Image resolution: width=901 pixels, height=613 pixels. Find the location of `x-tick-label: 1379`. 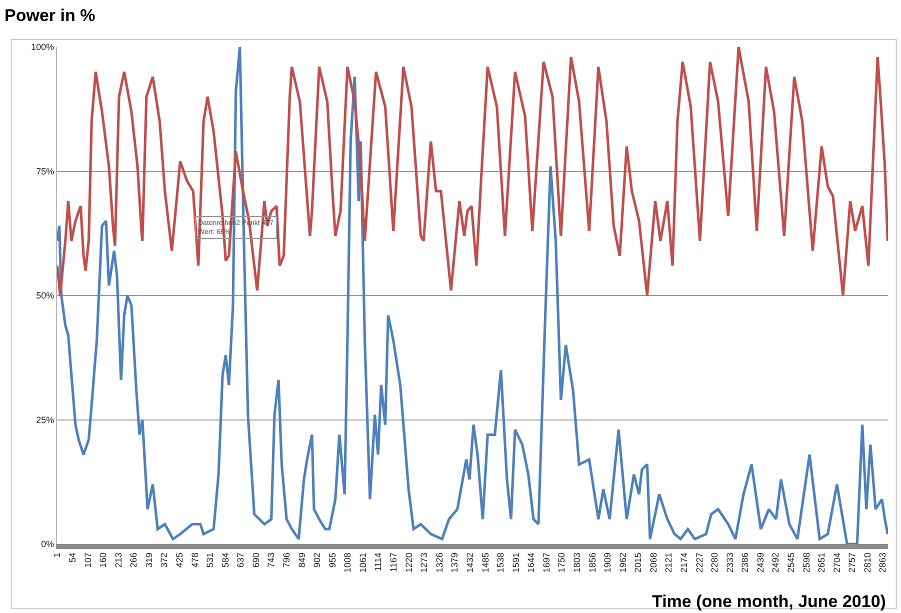

x-tick-label: 1379 is located at coordinates (455, 562).